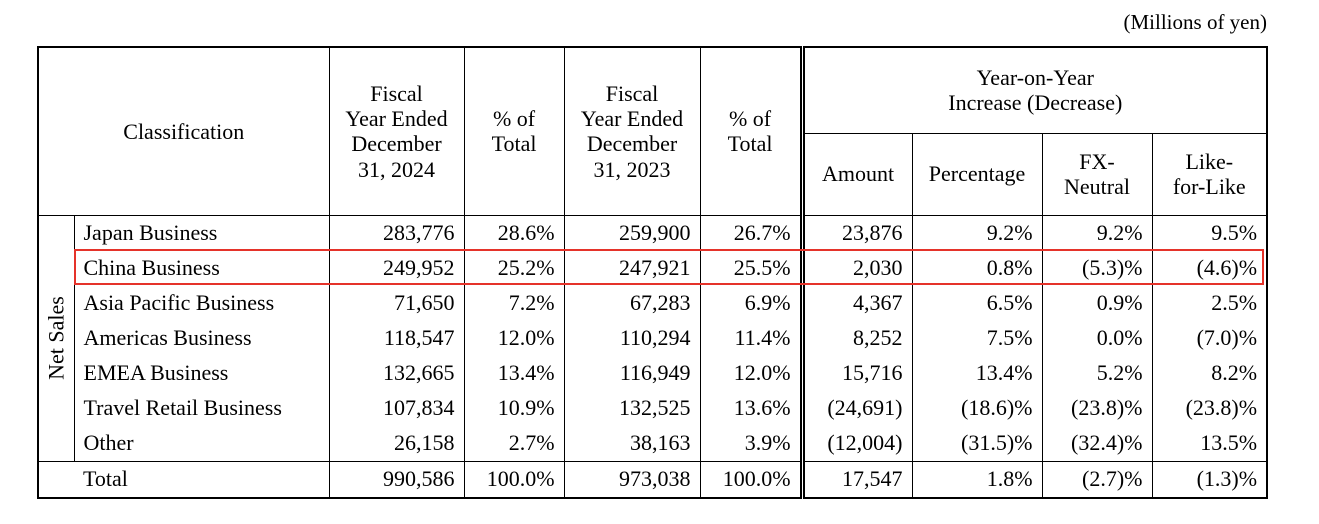  Describe the element at coordinates (751, 479) in the screenshot. I see `total-pct2023: 100.0%` at that location.